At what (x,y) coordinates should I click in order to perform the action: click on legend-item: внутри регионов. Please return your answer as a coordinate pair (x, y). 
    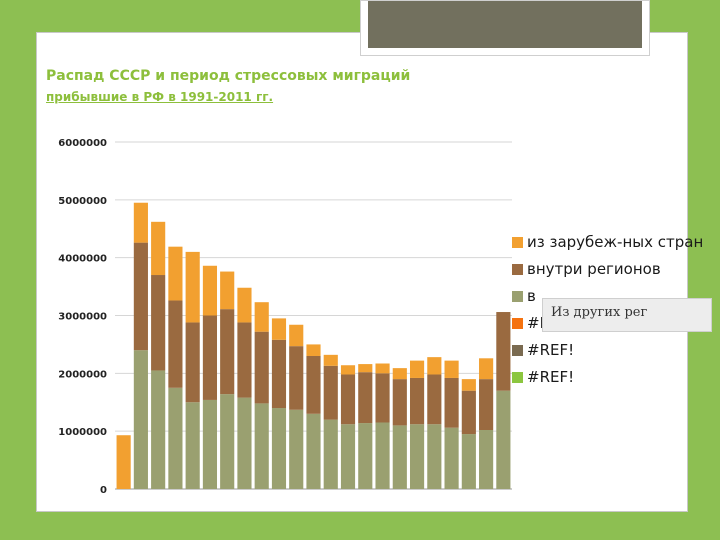
    Looking at the image, I should click on (612, 269).